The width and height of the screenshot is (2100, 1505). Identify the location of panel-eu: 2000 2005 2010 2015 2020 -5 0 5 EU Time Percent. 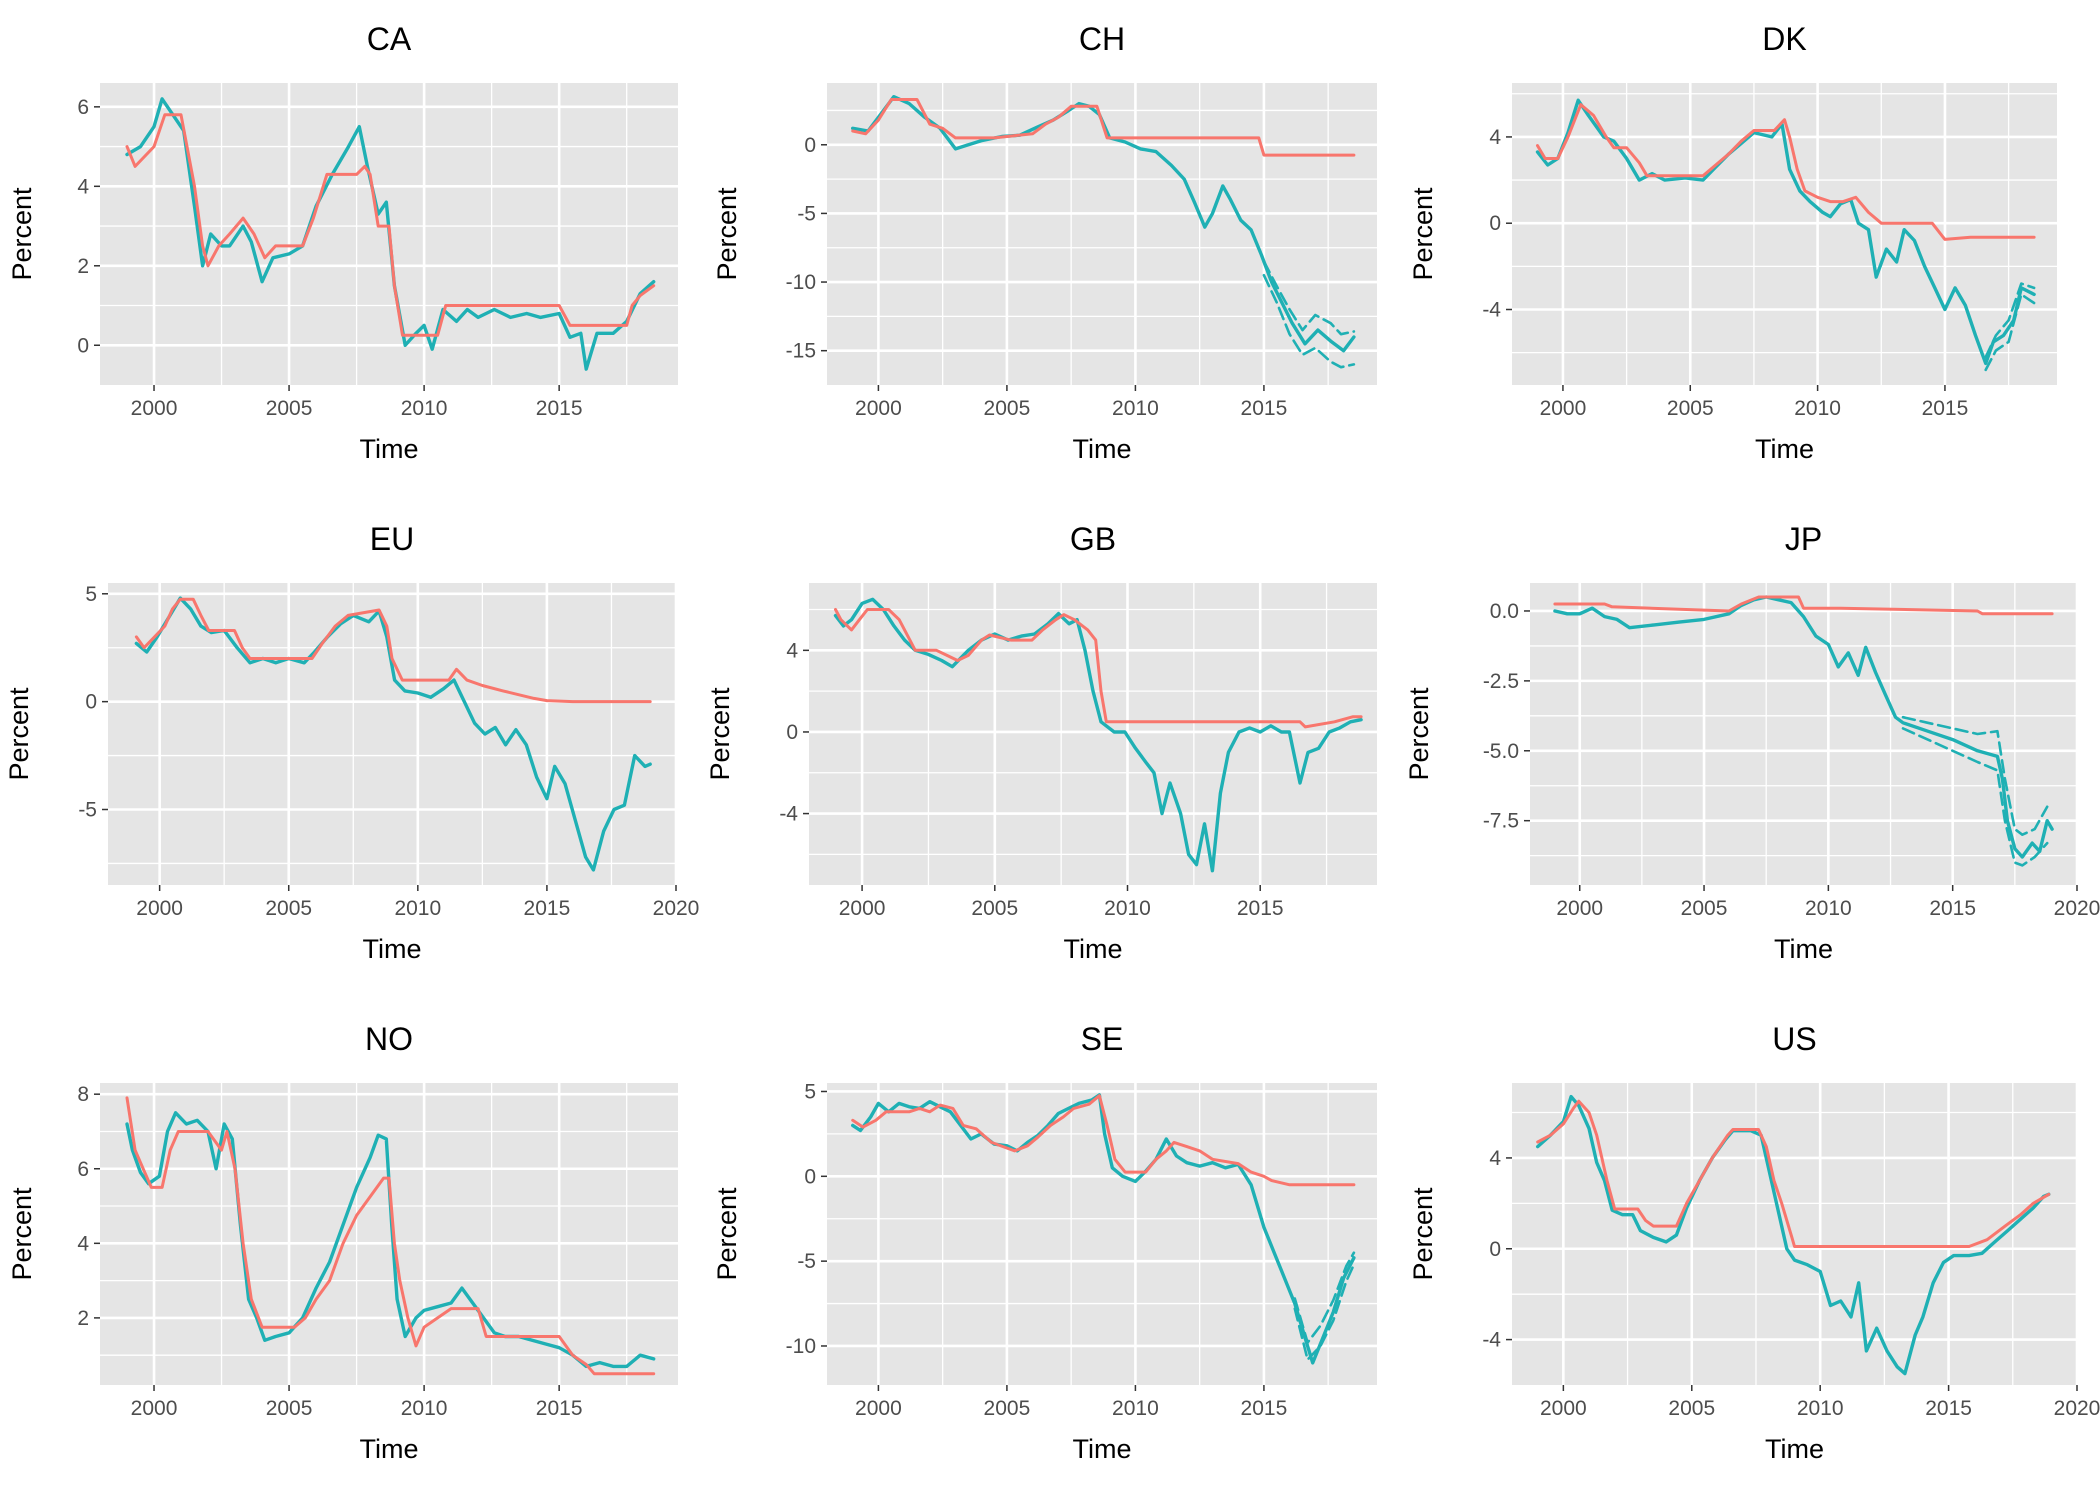
(351, 742).